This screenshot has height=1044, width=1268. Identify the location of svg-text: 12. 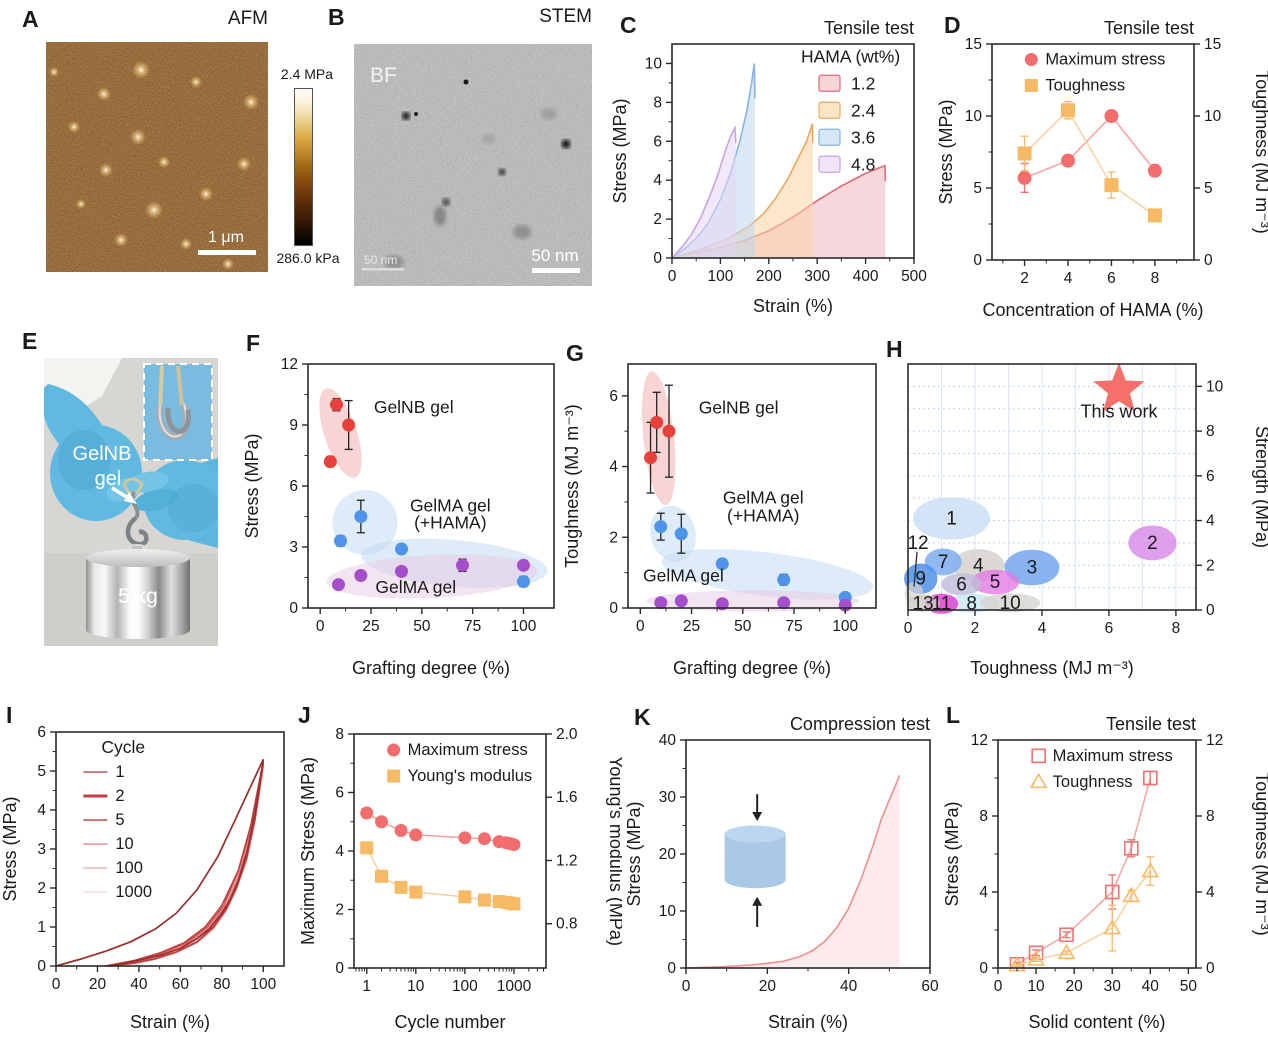
(289, 364).